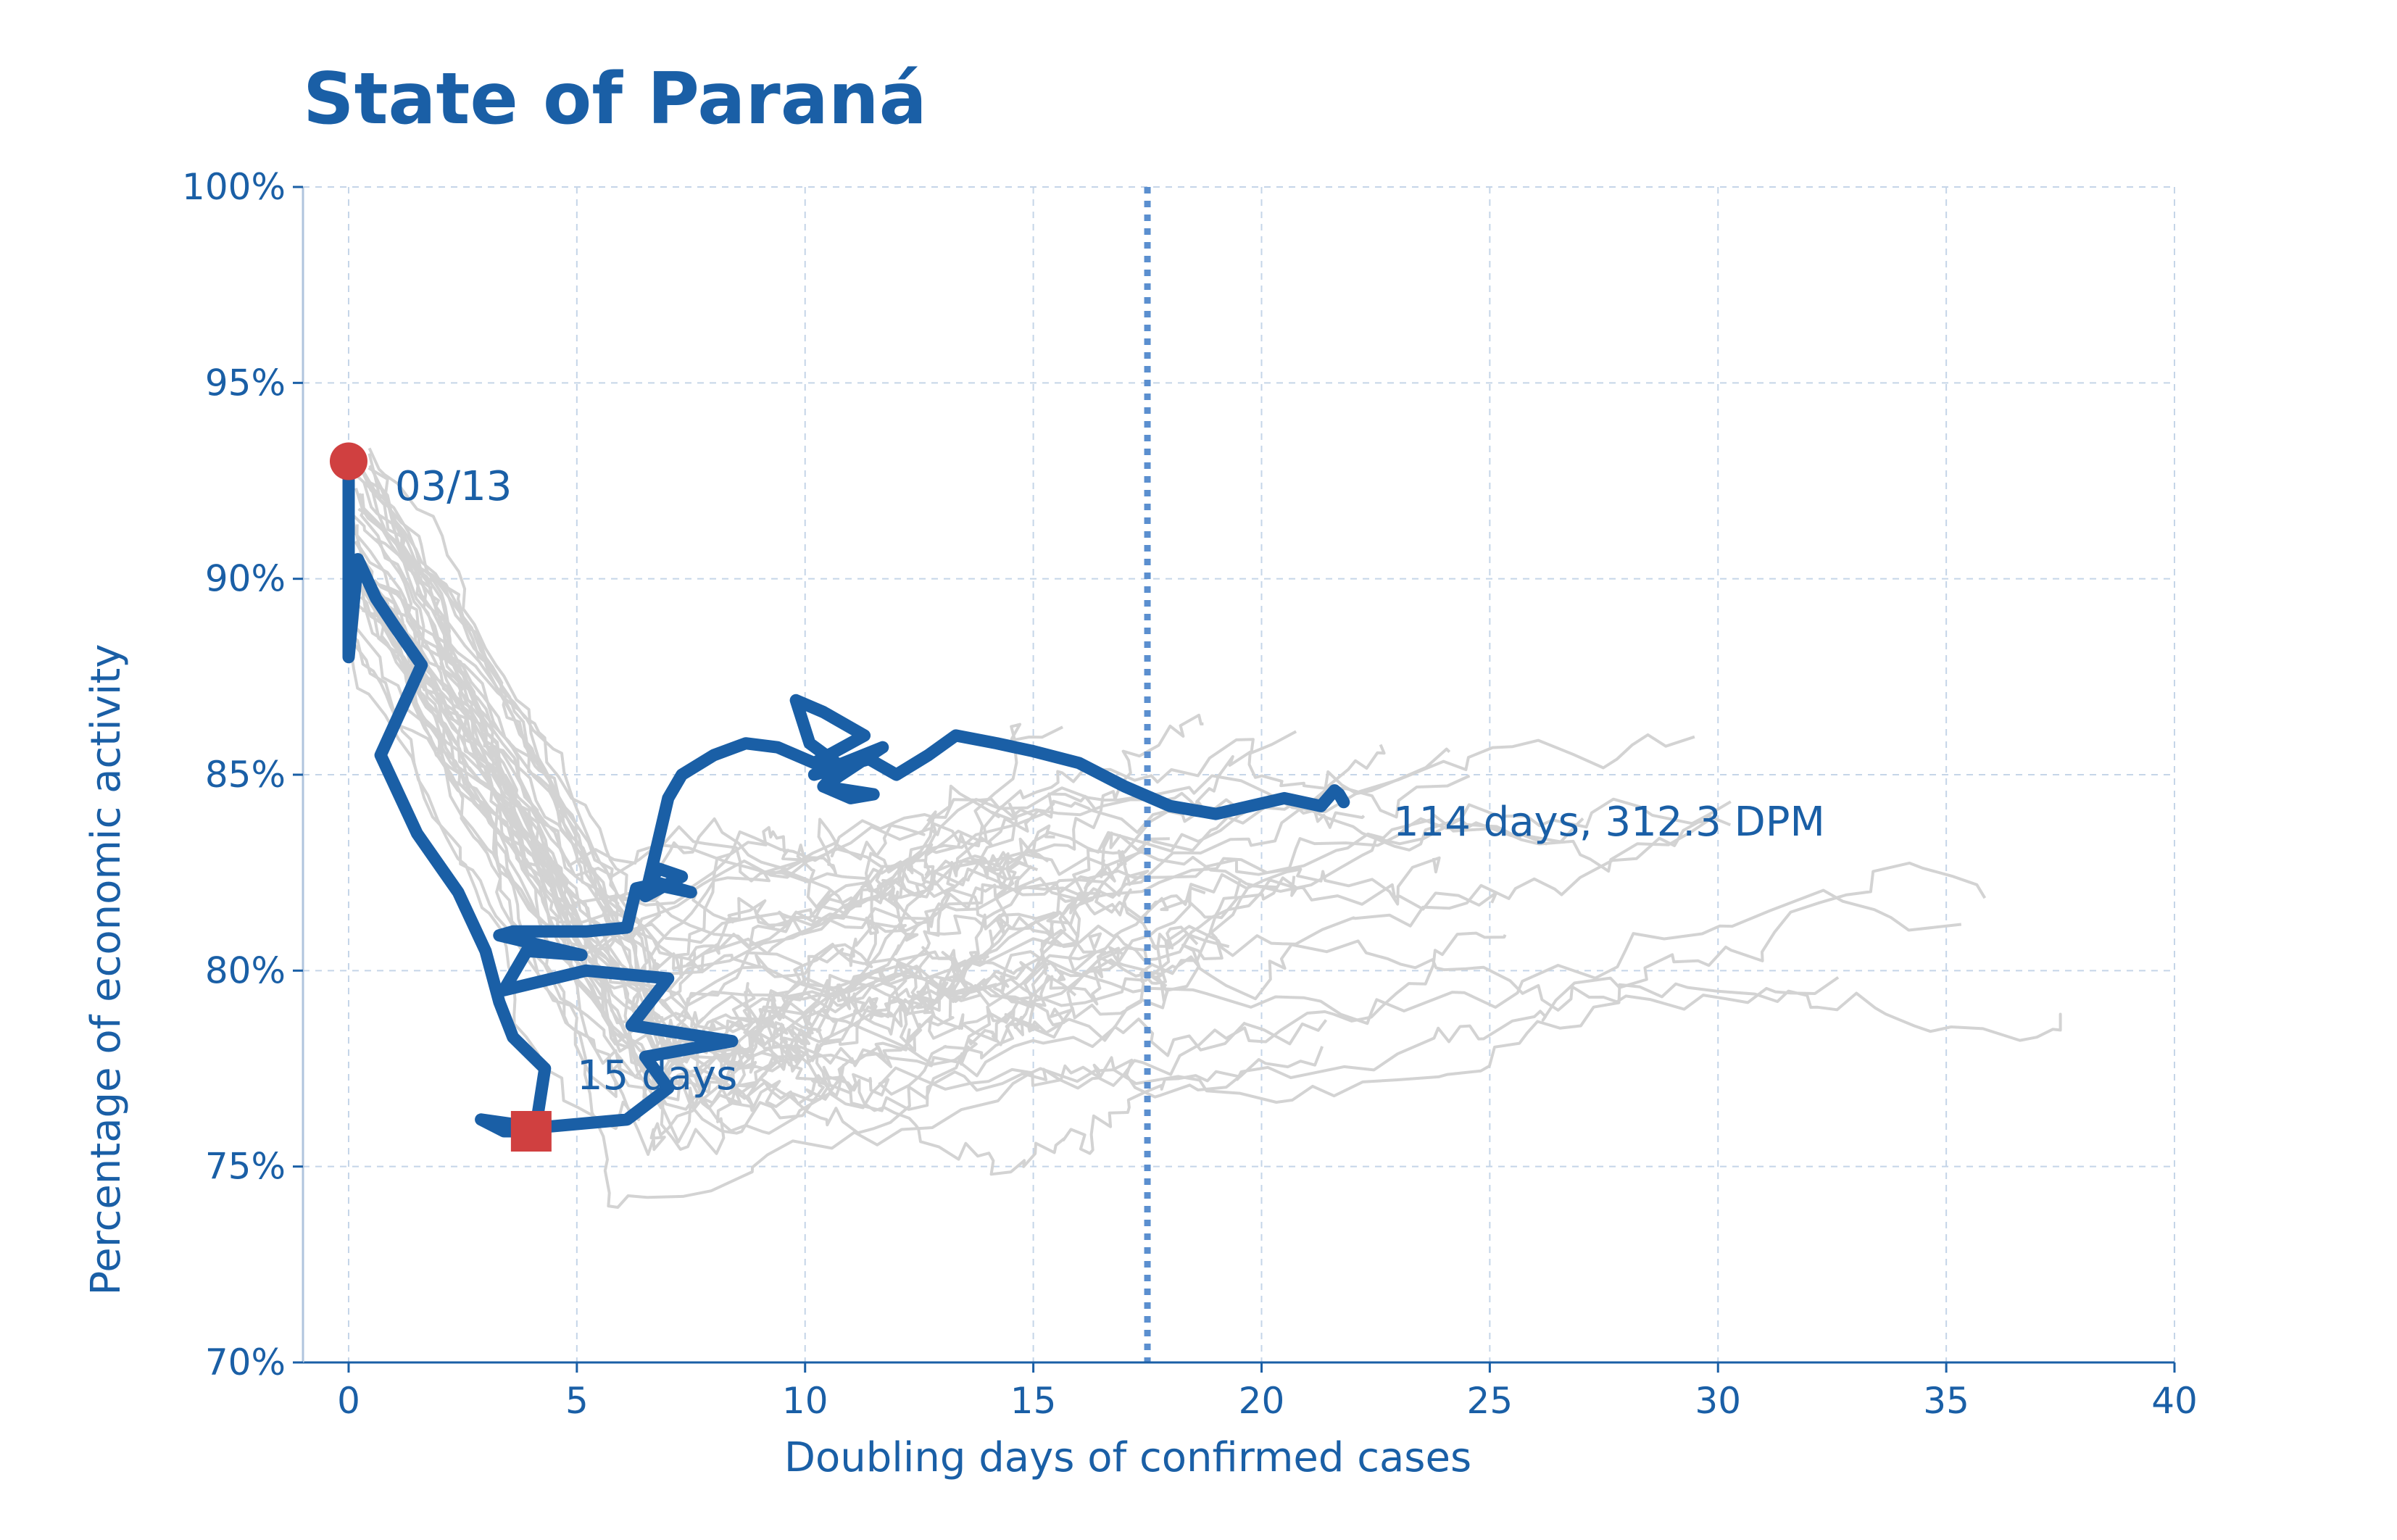  Describe the element at coordinates (348, 1401) in the screenshot. I see `x-tick-label: 0` at that location.